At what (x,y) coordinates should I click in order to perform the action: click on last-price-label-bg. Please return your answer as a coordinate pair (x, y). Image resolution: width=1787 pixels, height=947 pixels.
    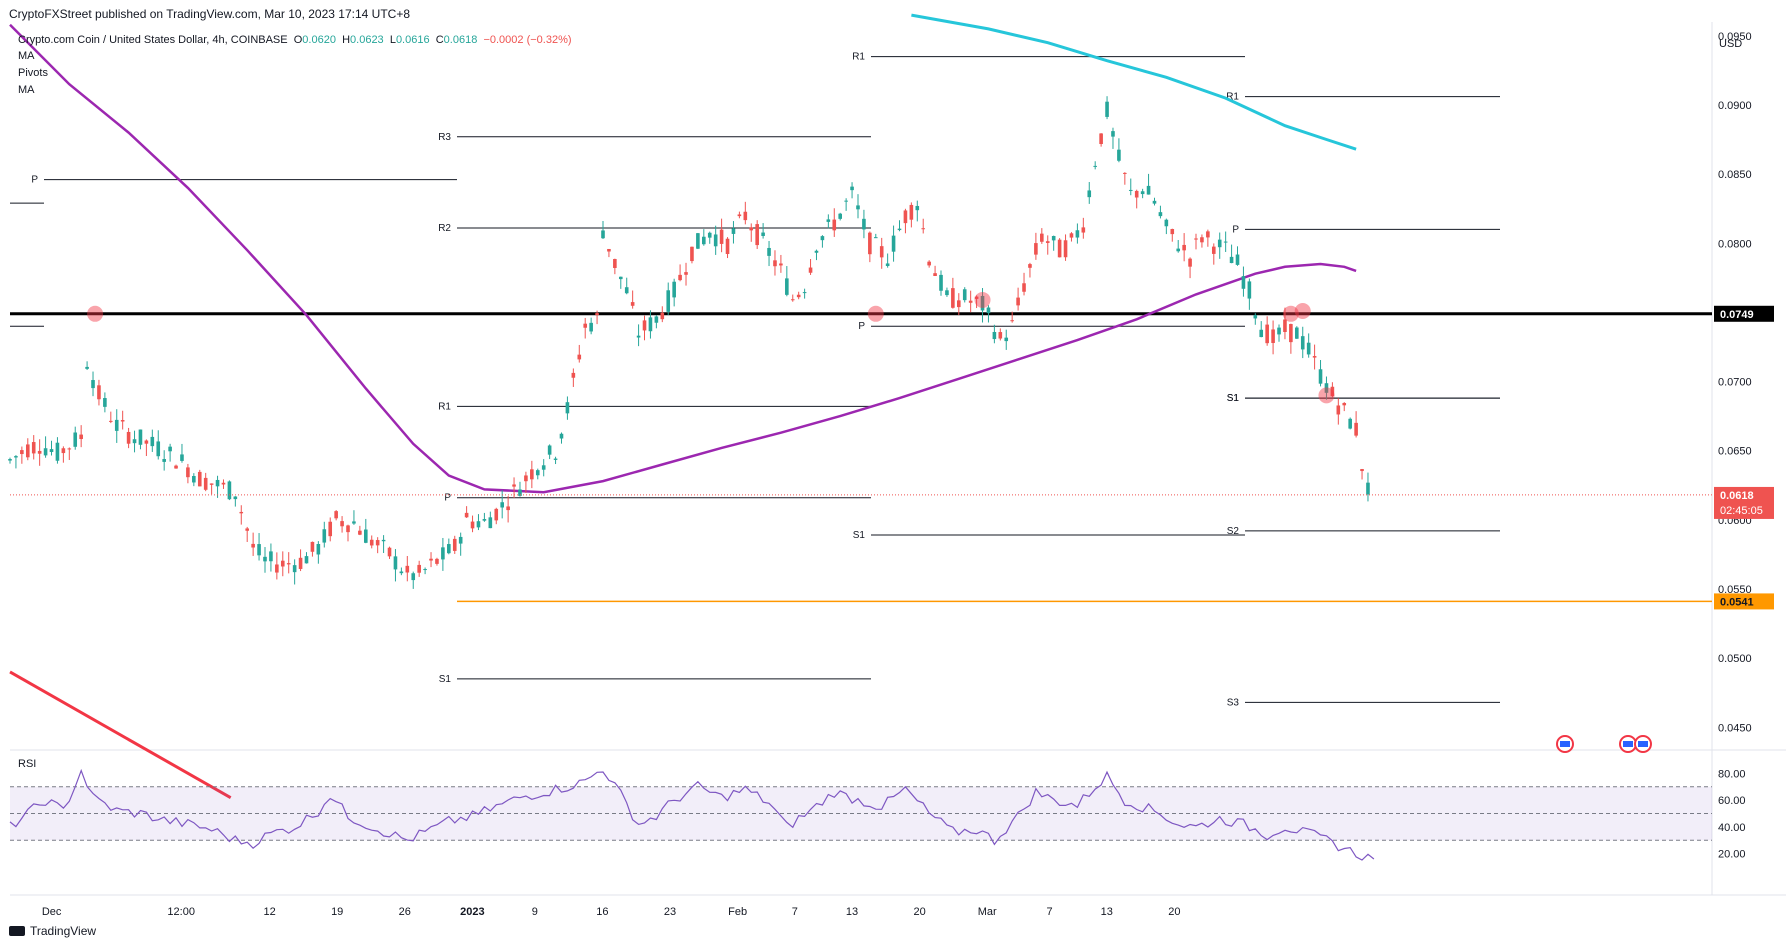
    Looking at the image, I should click on (1744, 502).